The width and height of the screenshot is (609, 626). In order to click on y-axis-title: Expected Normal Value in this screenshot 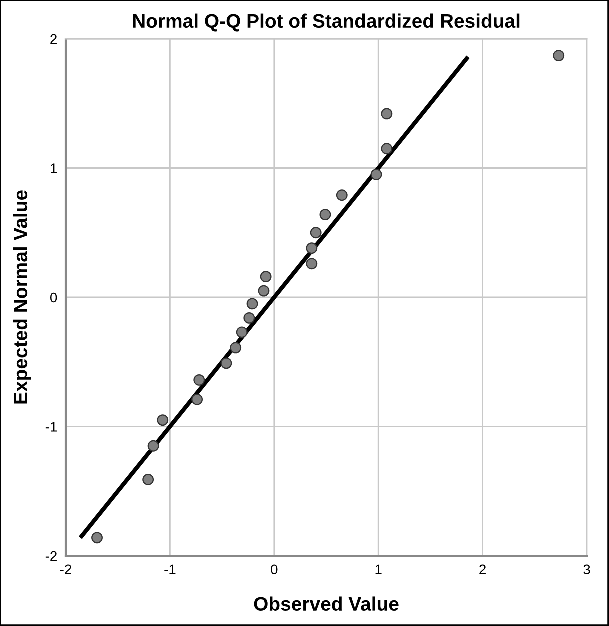, I will do `click(22, 297)`.